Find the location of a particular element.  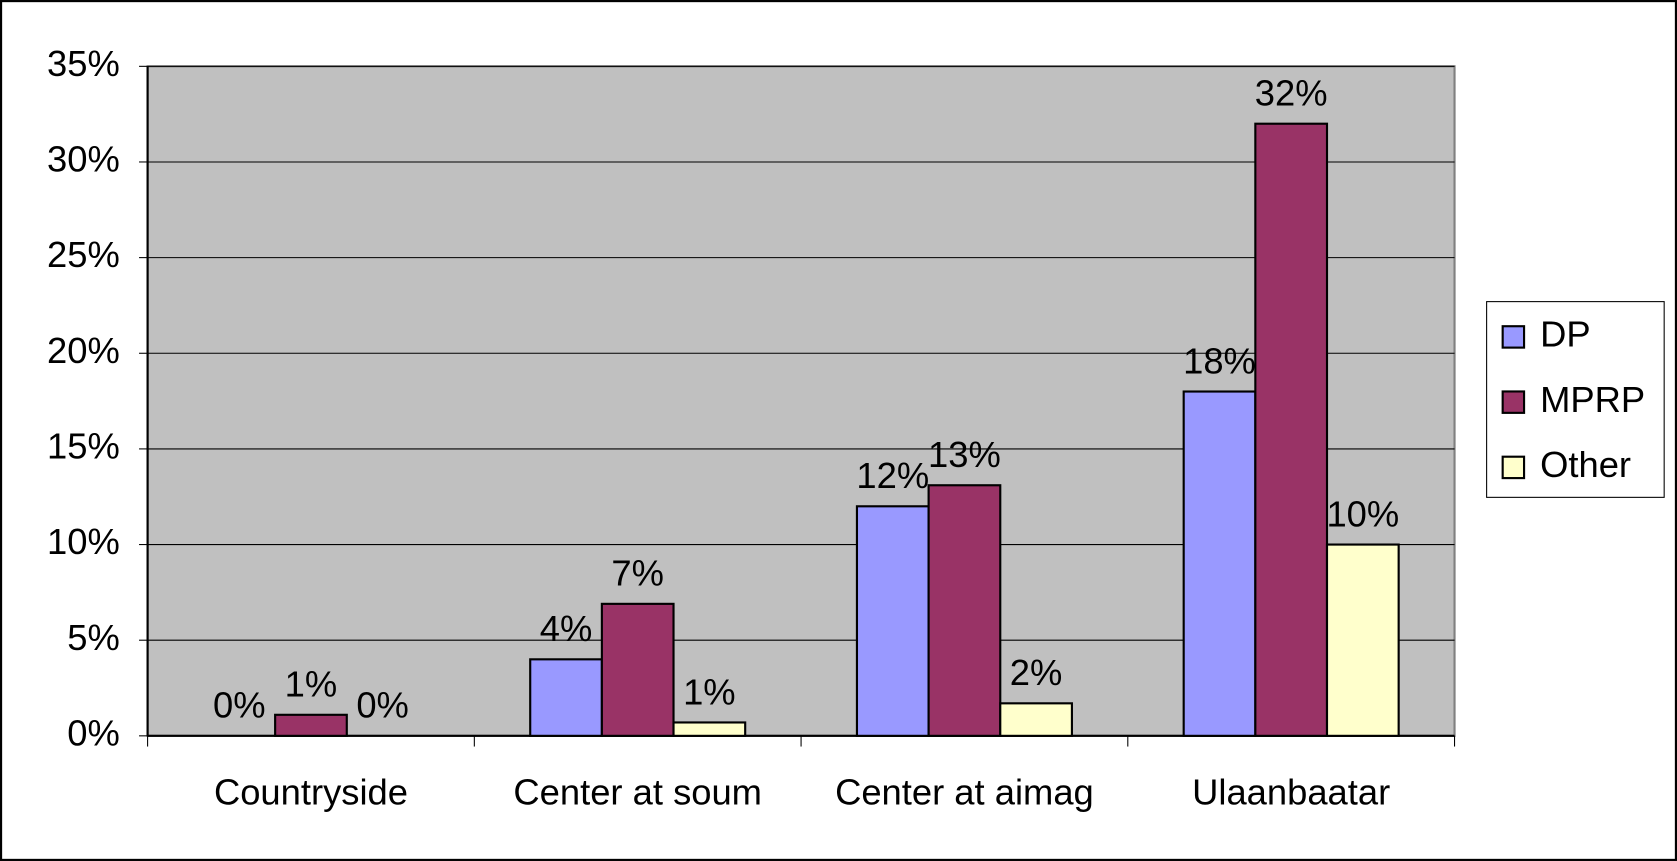

value-label: 7% is located at coordinates (637, 573).